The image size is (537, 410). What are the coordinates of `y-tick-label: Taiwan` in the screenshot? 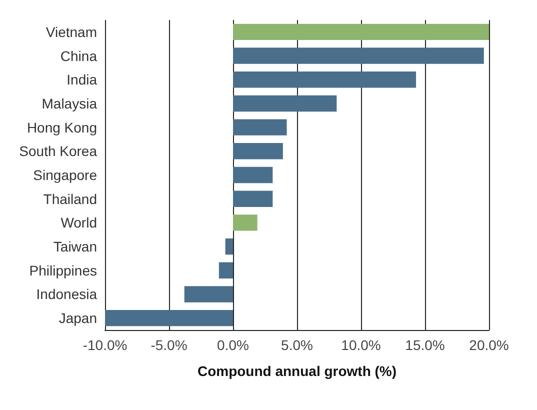 It's located at (75, 246).